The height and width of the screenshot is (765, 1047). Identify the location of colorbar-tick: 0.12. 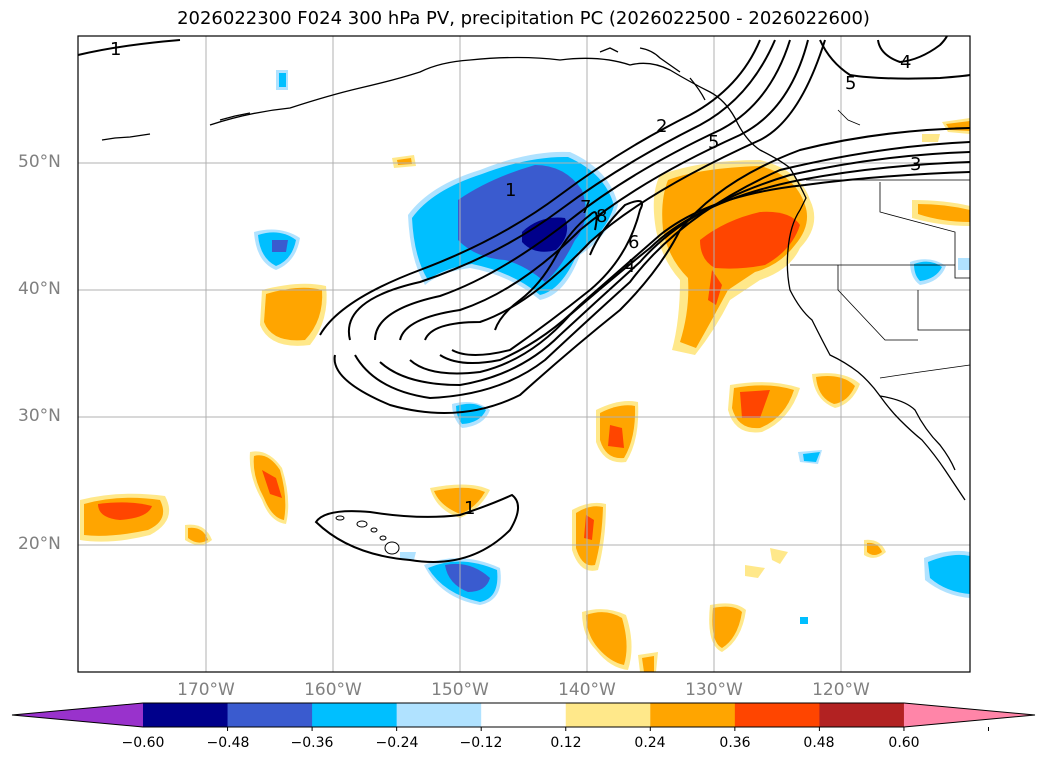
(566, 743).